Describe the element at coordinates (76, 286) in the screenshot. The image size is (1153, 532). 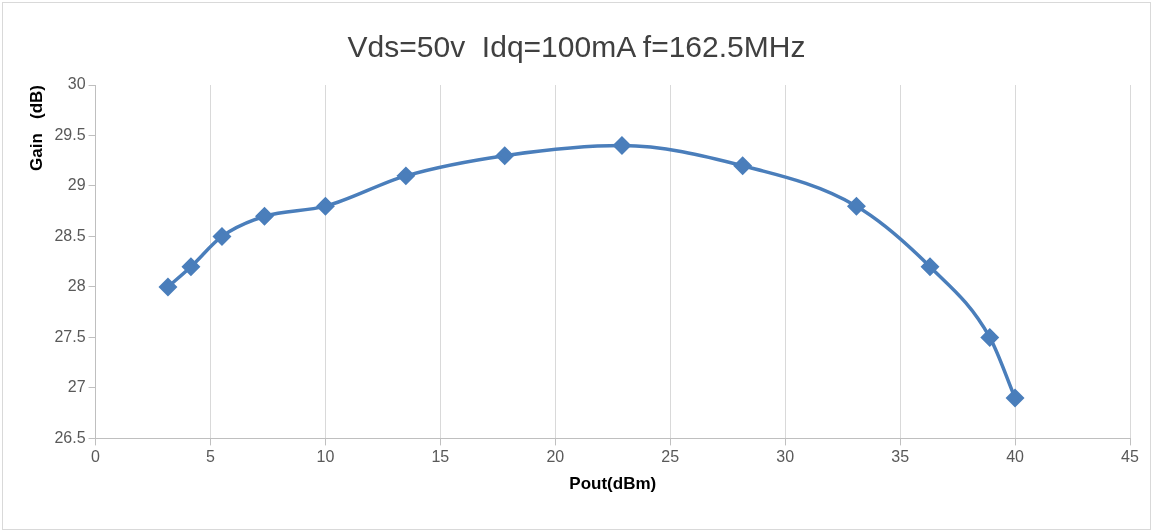
I see `y-tick-label: 28` at that location.